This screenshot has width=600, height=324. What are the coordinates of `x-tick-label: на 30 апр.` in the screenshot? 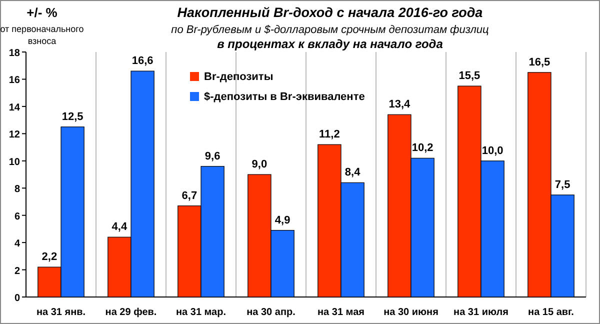 It's located at (271, 312).